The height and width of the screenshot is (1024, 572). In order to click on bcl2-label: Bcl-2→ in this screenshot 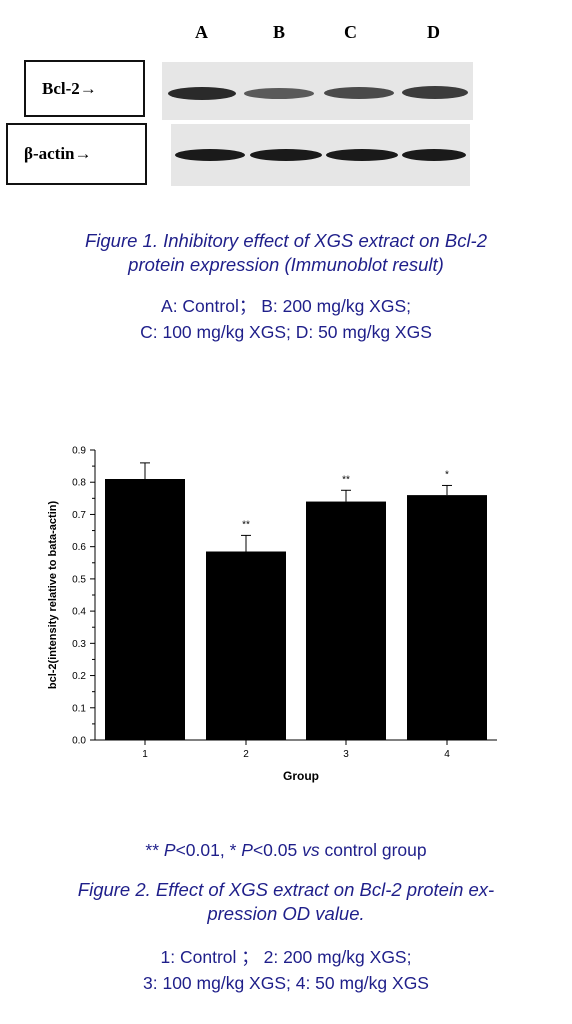, I will do `click(69, 88)`.